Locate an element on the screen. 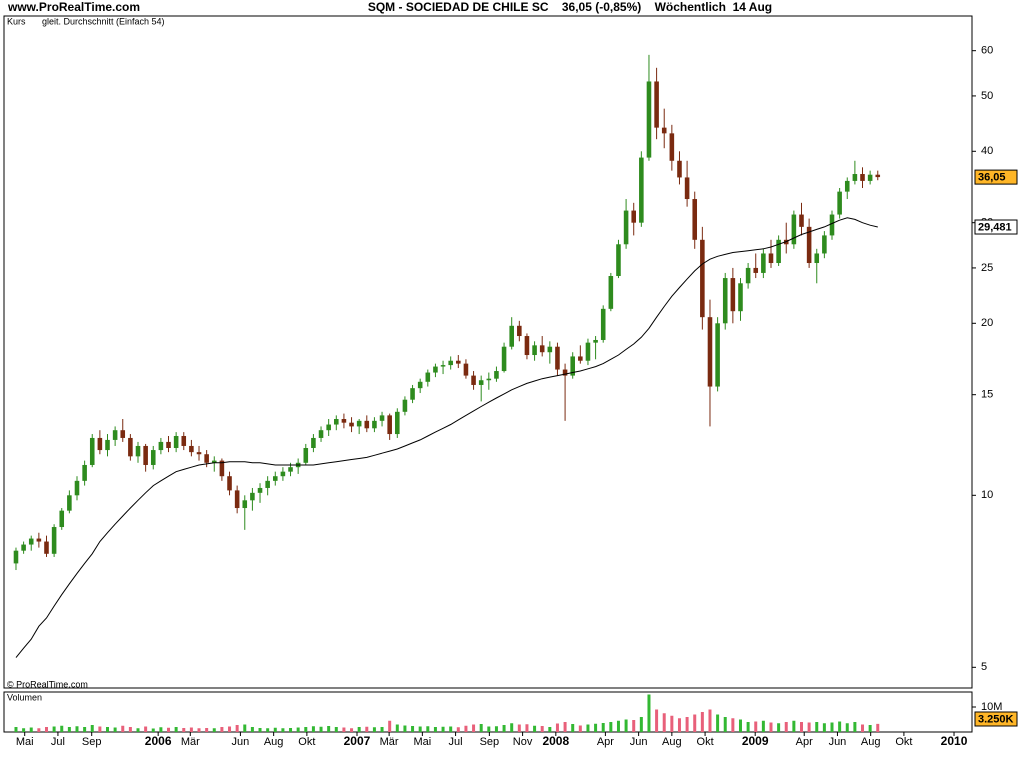  legend-entry: gleit. Durchschnitt (Einfach 54) is located at coordinates (103, 21).